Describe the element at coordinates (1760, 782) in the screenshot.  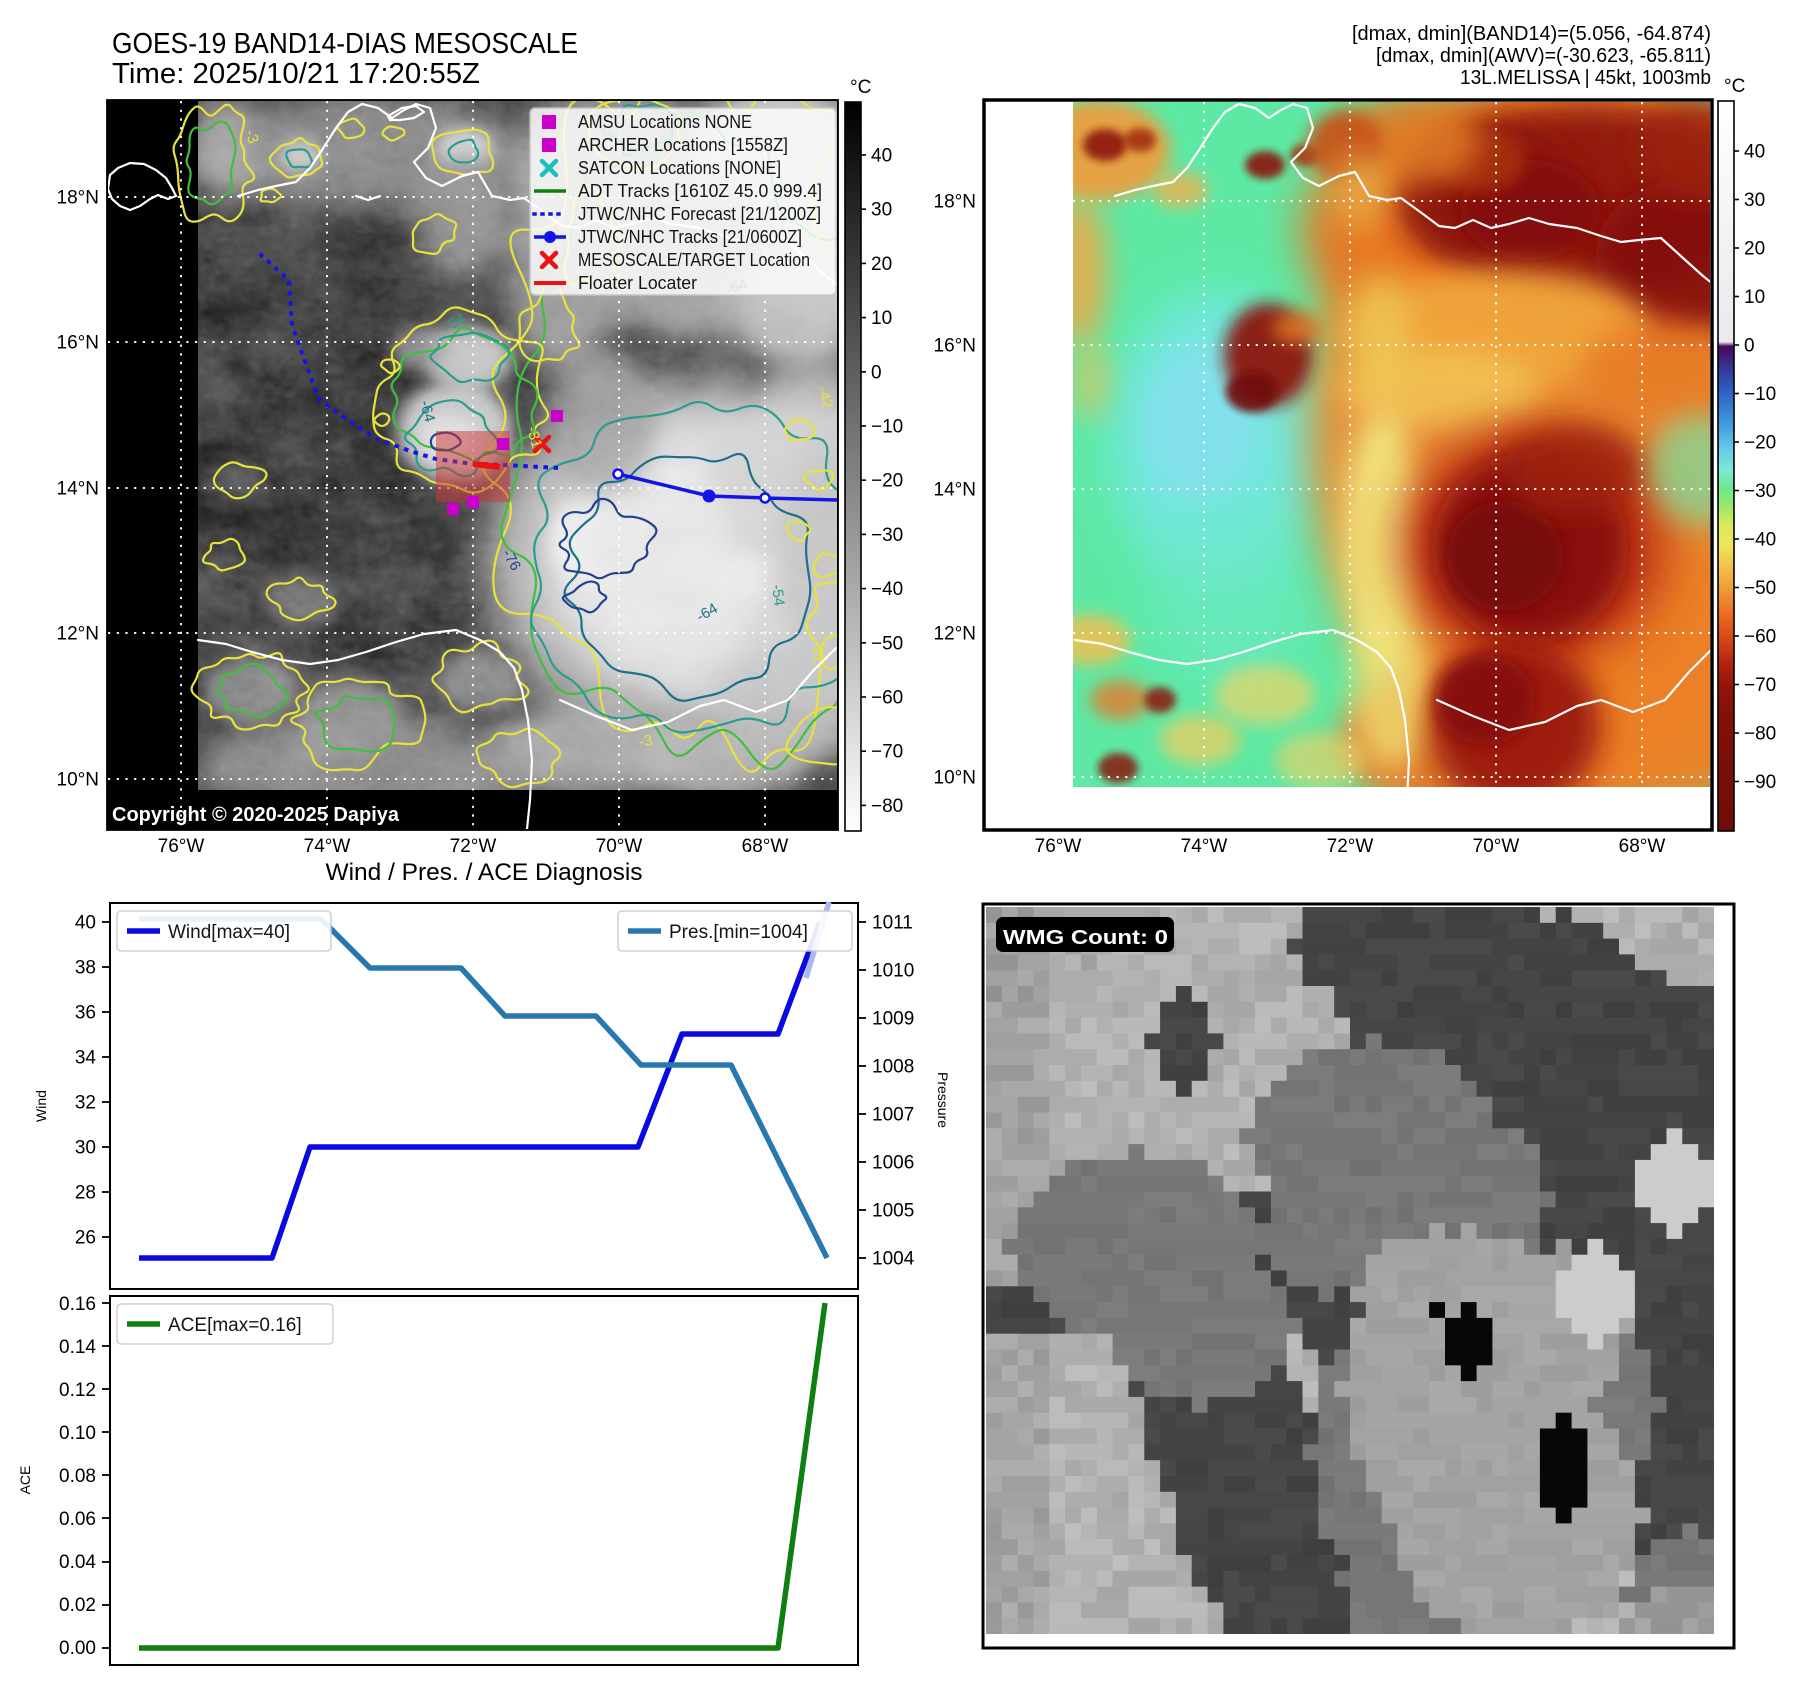
I see `svg-text: −90` at that location.